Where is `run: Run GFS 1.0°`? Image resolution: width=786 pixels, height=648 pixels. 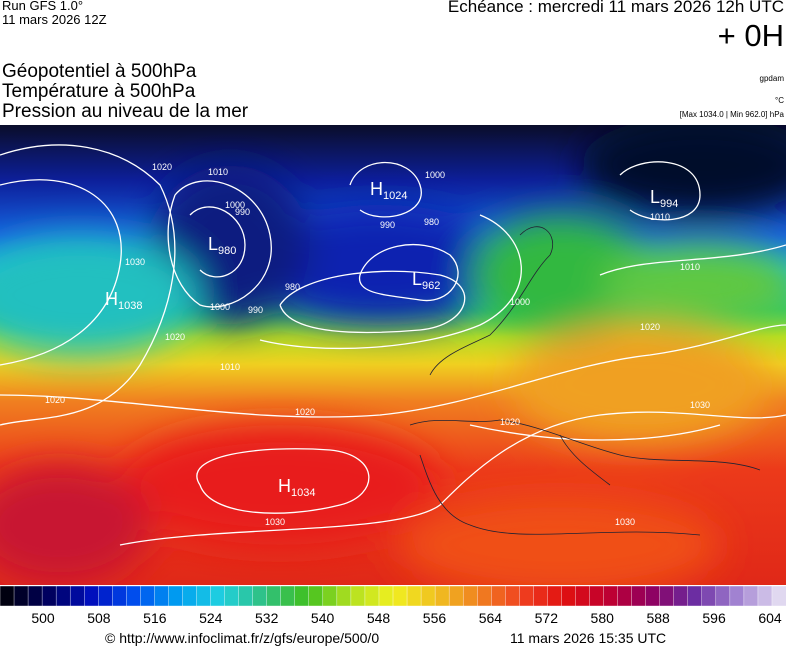
run: Run GFS 1.0° is located at coordinates (43, 6).